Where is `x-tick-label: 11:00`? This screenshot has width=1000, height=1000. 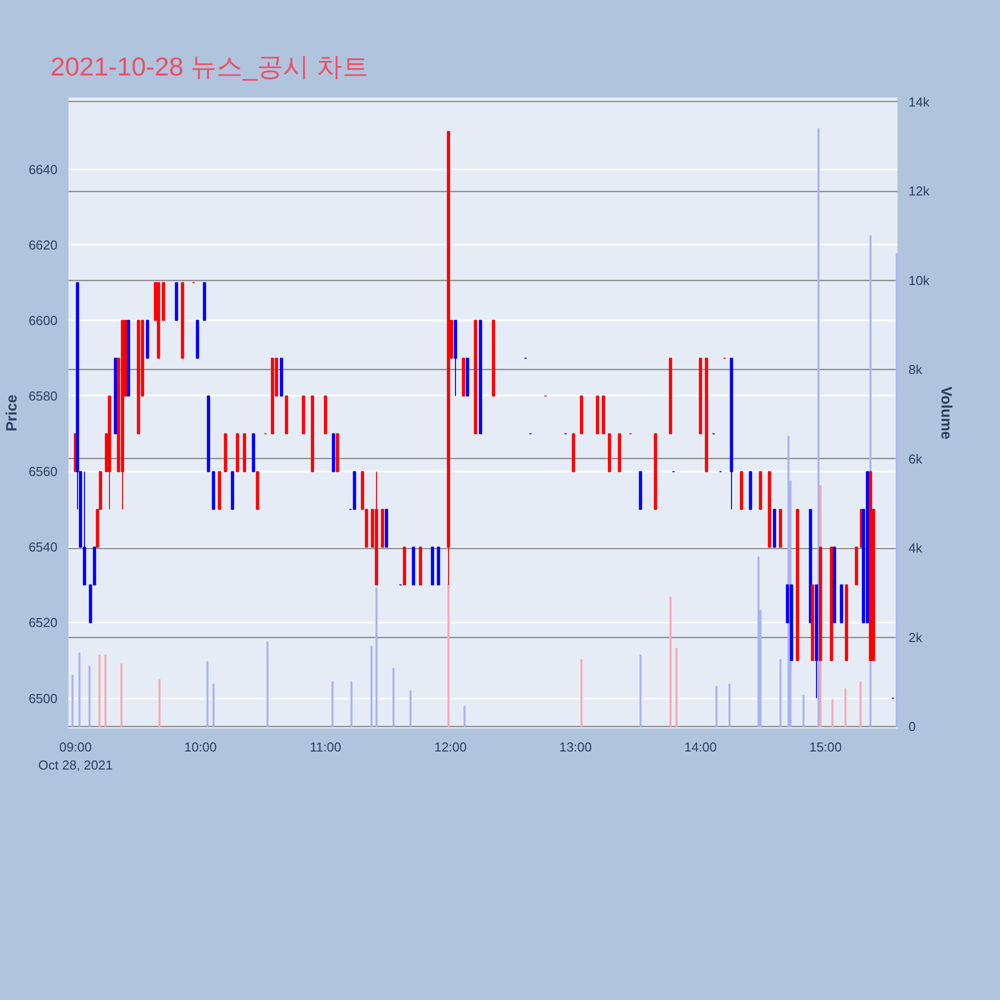 x-tick-label: 11:00 is located at coordinates (326, 747).